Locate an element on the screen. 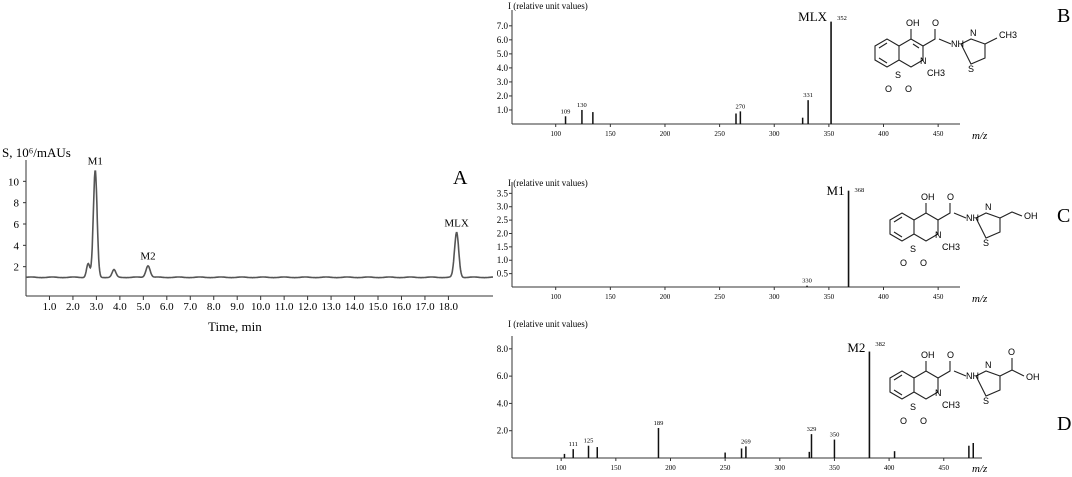 The width and height of the screenshot is (1072, 477). y-tick-label: 2 is located at coordinates (17, 268).